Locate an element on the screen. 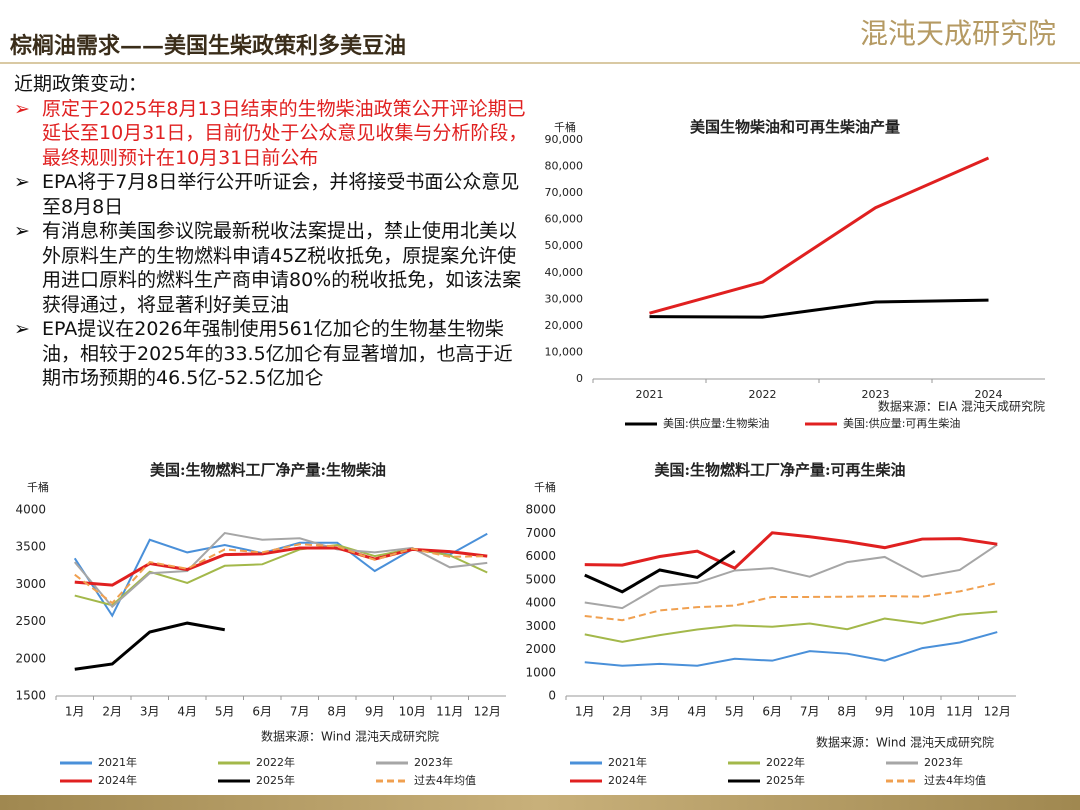 This screenshot has width=1080, height=810. slide-title: 棕榈油需求——美国生柴政策利多美豆油 is located at coordinates (208, 46).